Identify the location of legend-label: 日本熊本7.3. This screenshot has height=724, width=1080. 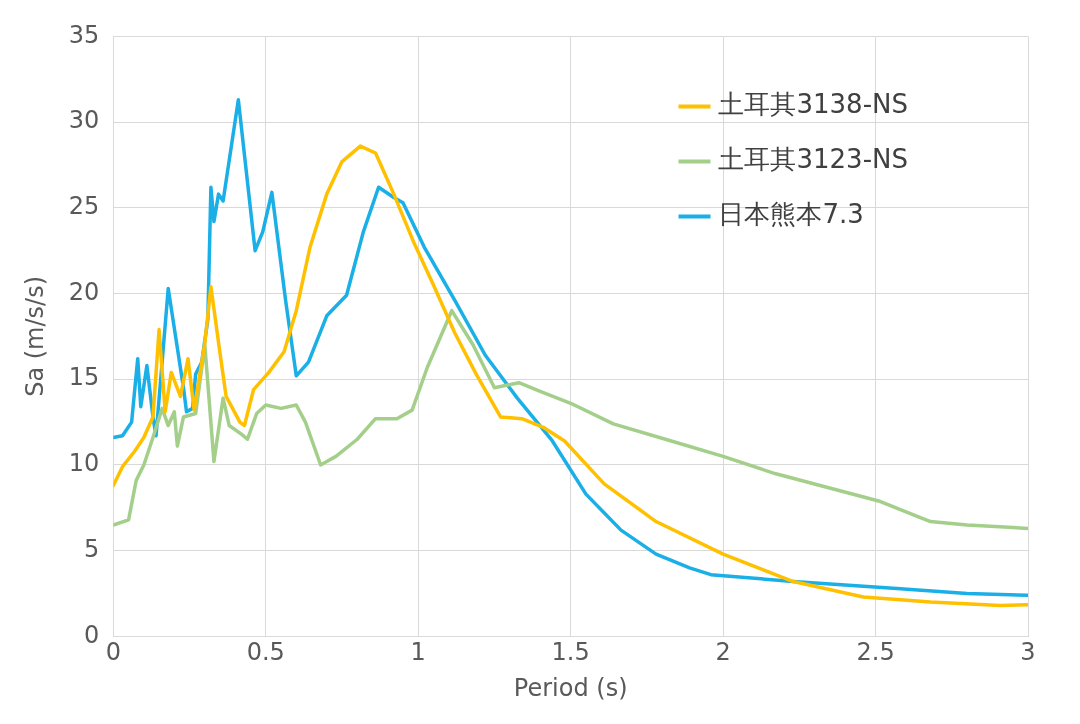
(791, 214).